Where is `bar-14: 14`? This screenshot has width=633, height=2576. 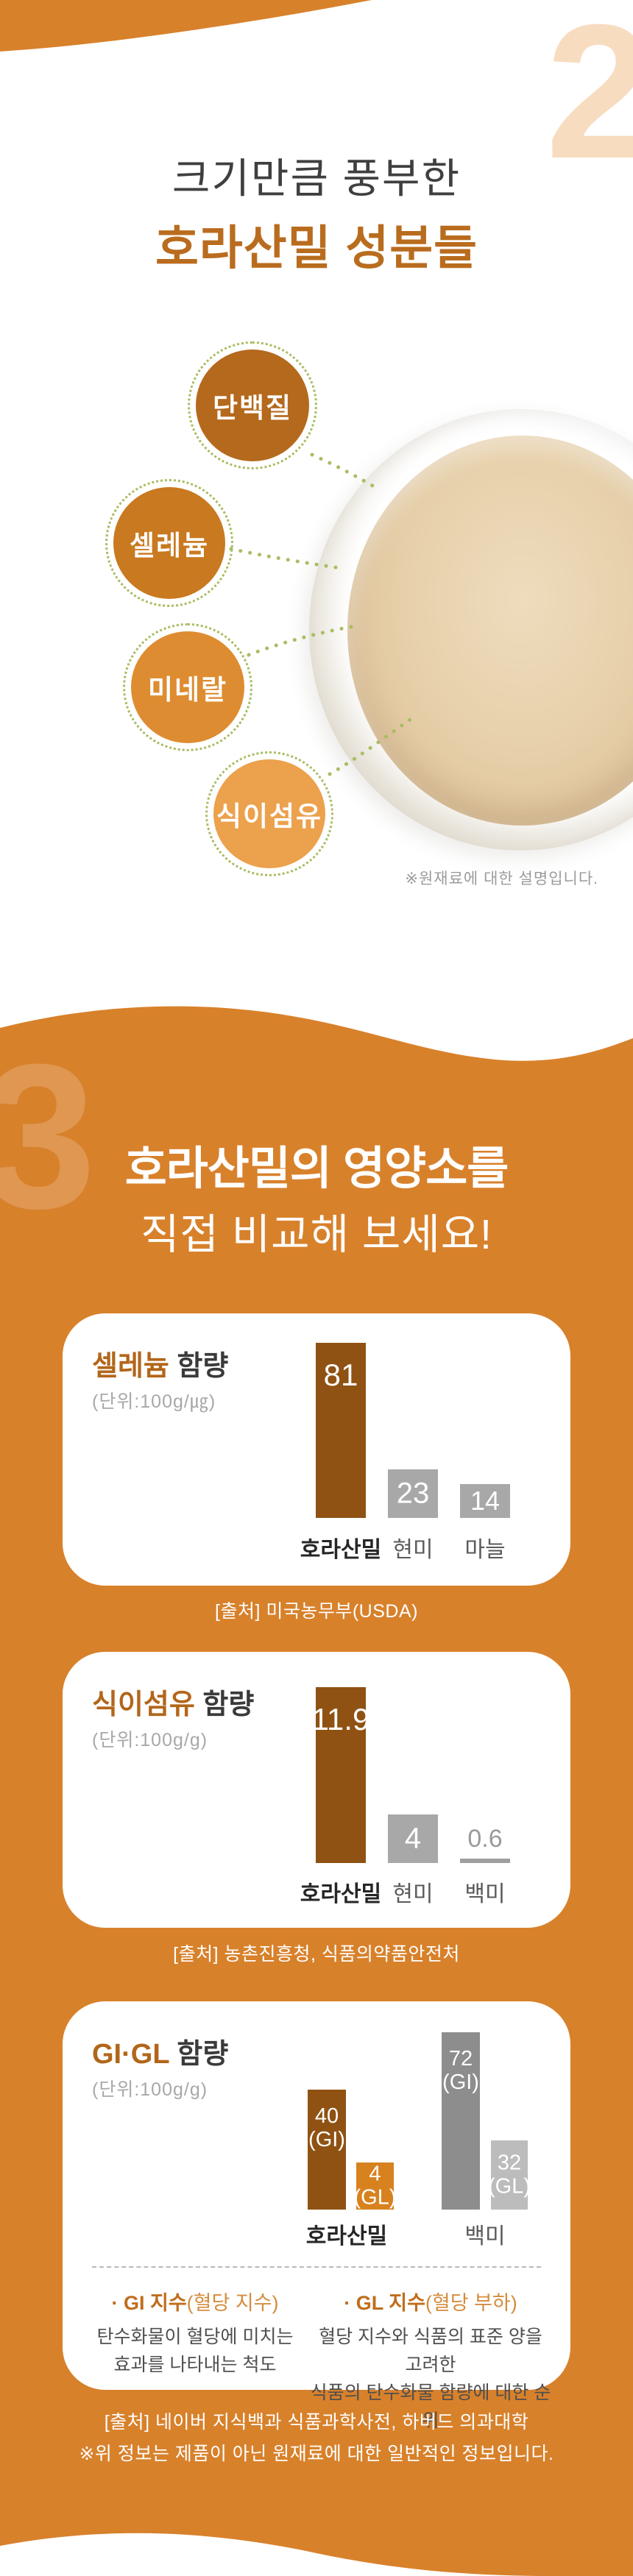
bar-14: 14 is located at coordinates (485, 1501).